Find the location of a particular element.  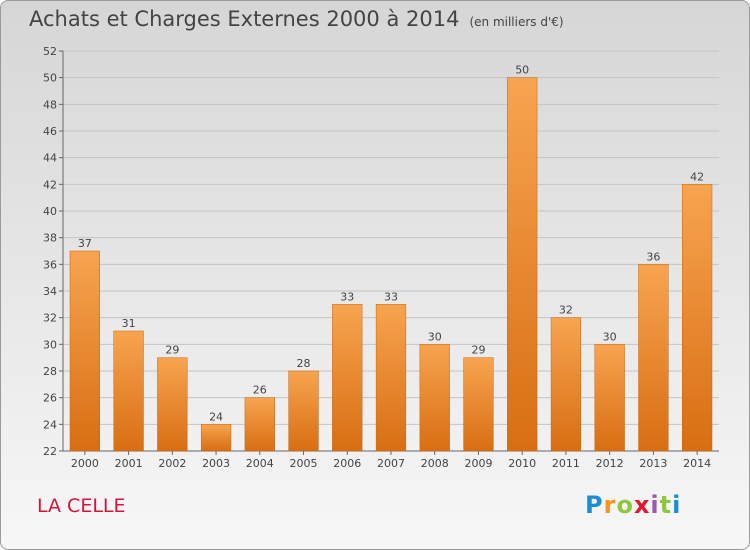

x-tick-label: 2008 is located at coordinates (435, 463).